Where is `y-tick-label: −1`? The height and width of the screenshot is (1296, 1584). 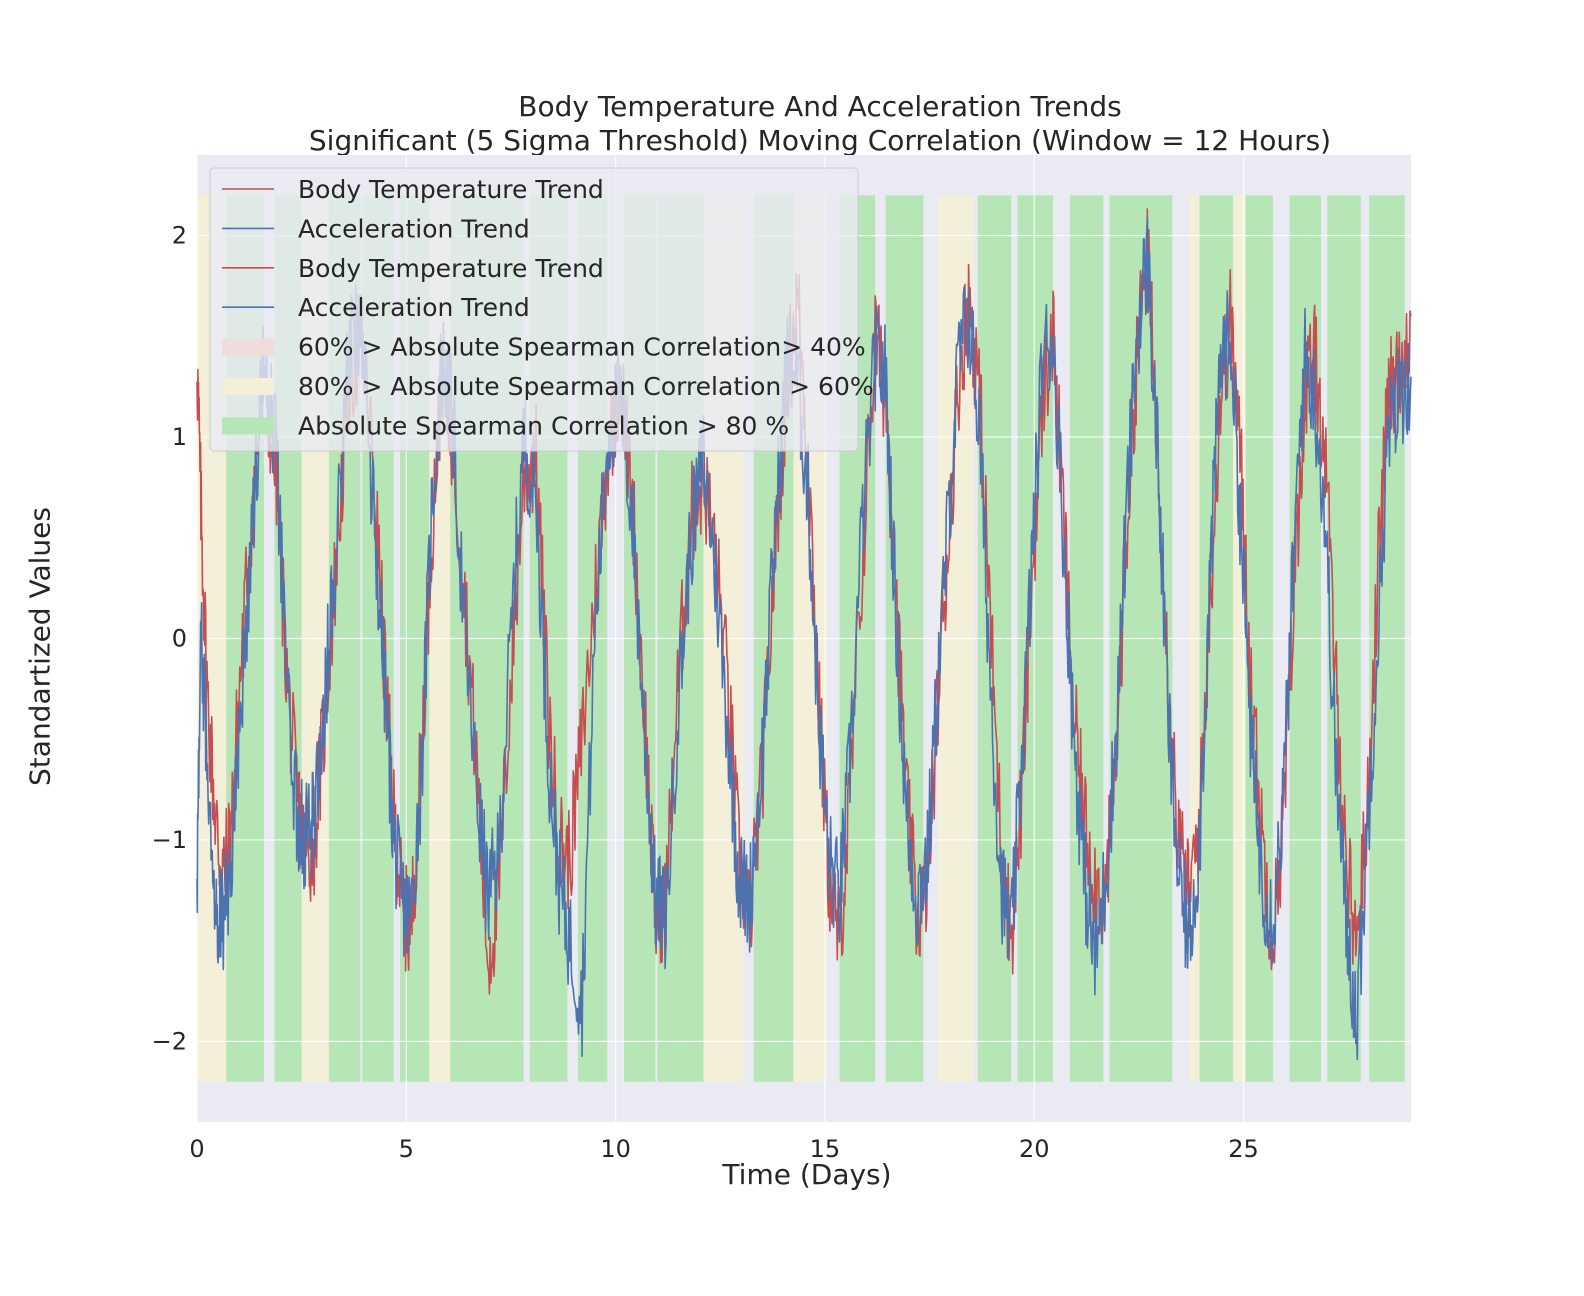
y-tick-label: −1 is located at coordinates (169, 840).